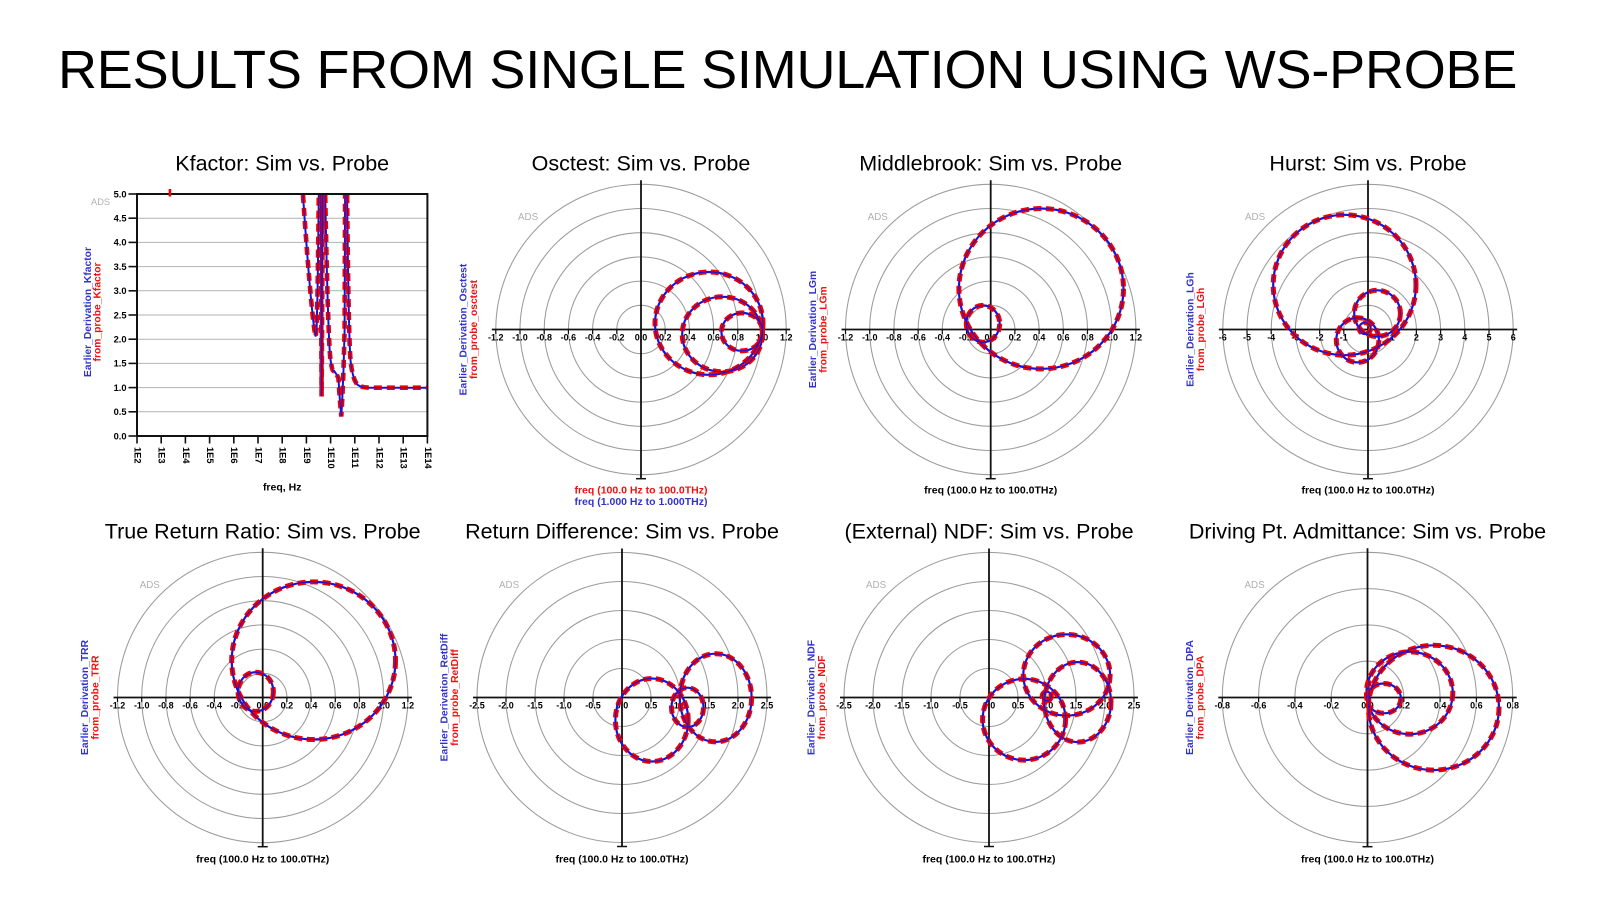 This screenshot has height=900, width=1600. What do you see at coordinates (88, 312) in the screenshot?
I see `svg-text: Earlier_Derivation_Kfactor` at bounding box center [88, 312].